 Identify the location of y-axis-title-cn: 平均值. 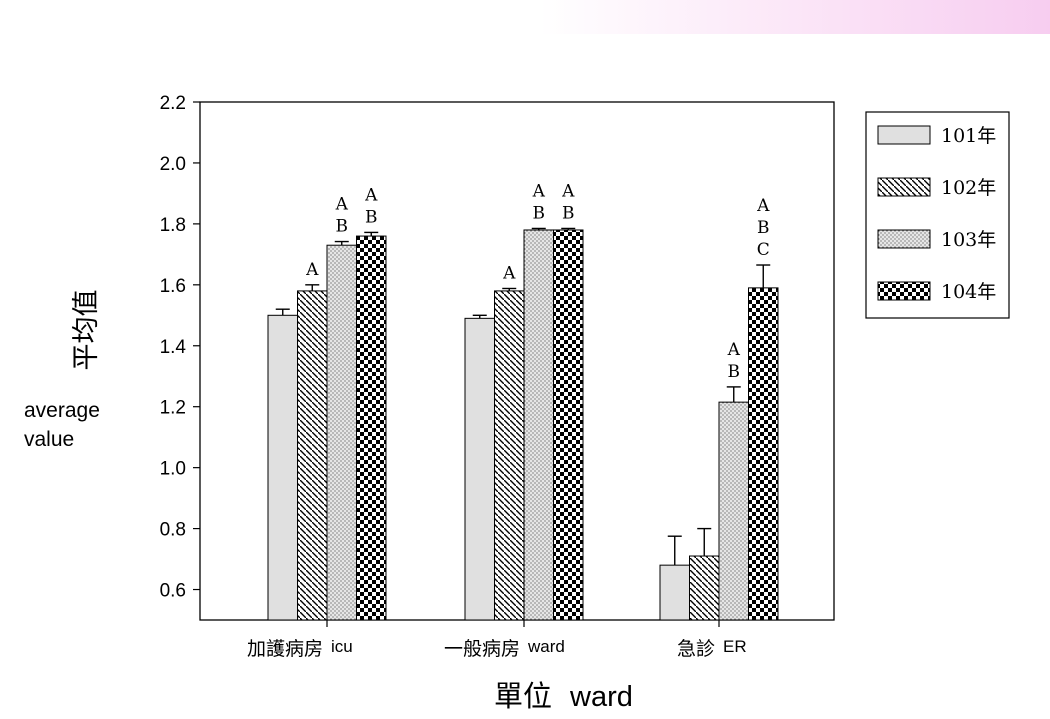
(86, 330).